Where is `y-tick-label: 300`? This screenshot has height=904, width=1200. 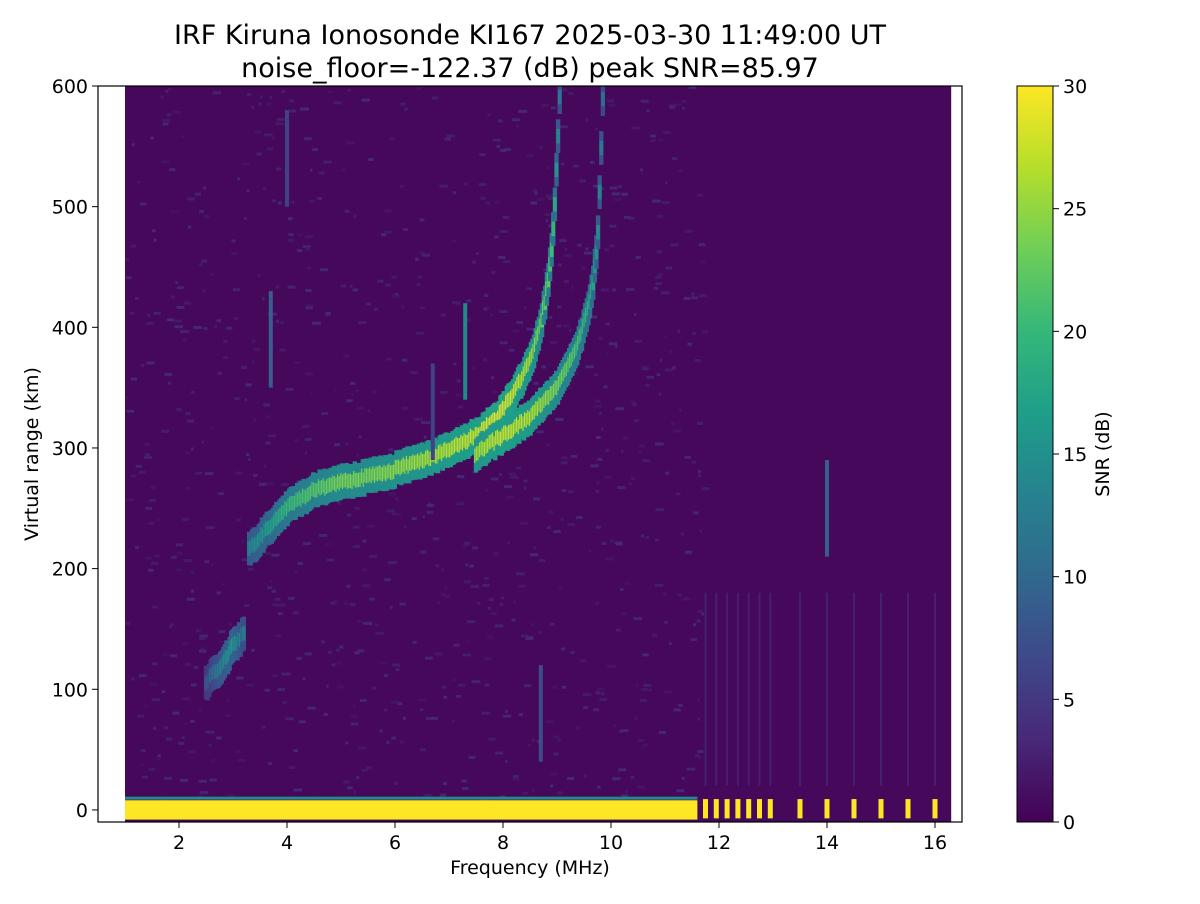 y-tick-label: 300 is located at coordinates (70, 449).